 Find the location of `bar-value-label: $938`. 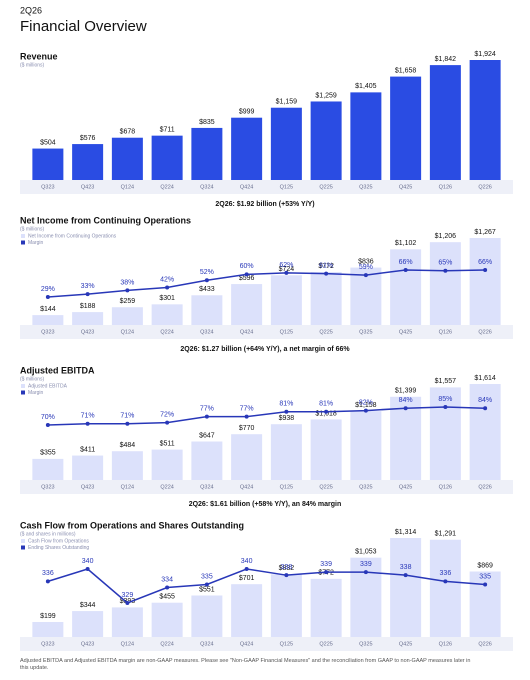

bar-value-label: $938 is located at coordinates (287, 418).